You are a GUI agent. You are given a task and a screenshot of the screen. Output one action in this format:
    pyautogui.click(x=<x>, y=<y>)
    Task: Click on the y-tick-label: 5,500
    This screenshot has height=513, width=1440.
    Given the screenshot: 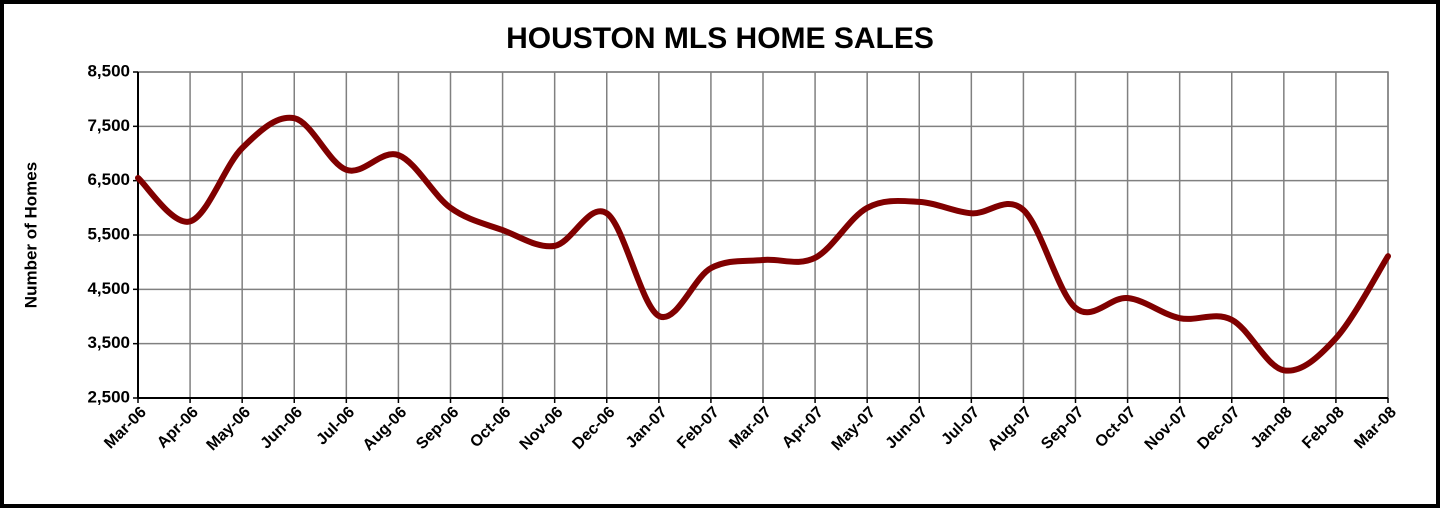 What is the action you would take?
    pyautogui.click(x=108, y=233)
    